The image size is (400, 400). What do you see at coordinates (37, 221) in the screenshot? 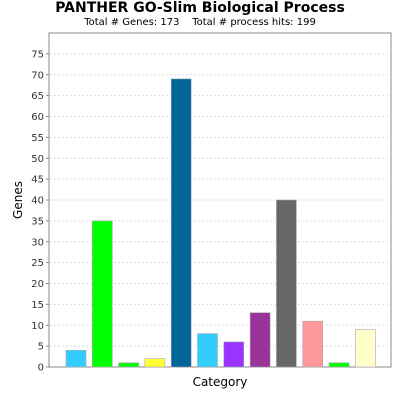
I see `y-tick-label: 35` at bounding box center [37, 221].